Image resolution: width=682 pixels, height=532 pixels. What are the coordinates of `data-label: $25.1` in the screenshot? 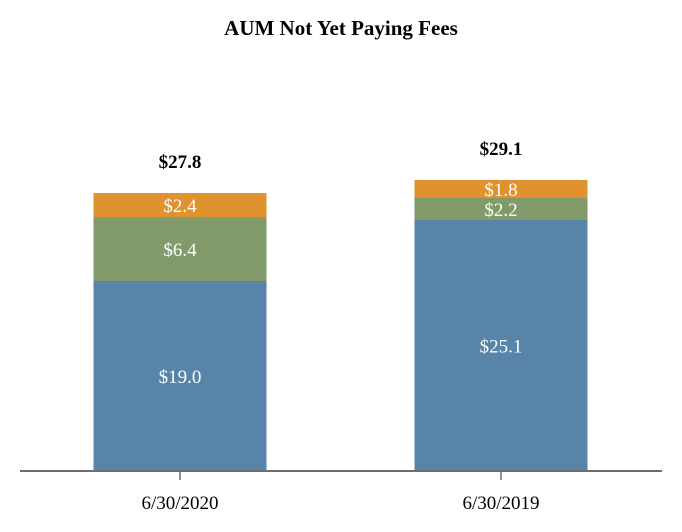 It's located at (501, 347).